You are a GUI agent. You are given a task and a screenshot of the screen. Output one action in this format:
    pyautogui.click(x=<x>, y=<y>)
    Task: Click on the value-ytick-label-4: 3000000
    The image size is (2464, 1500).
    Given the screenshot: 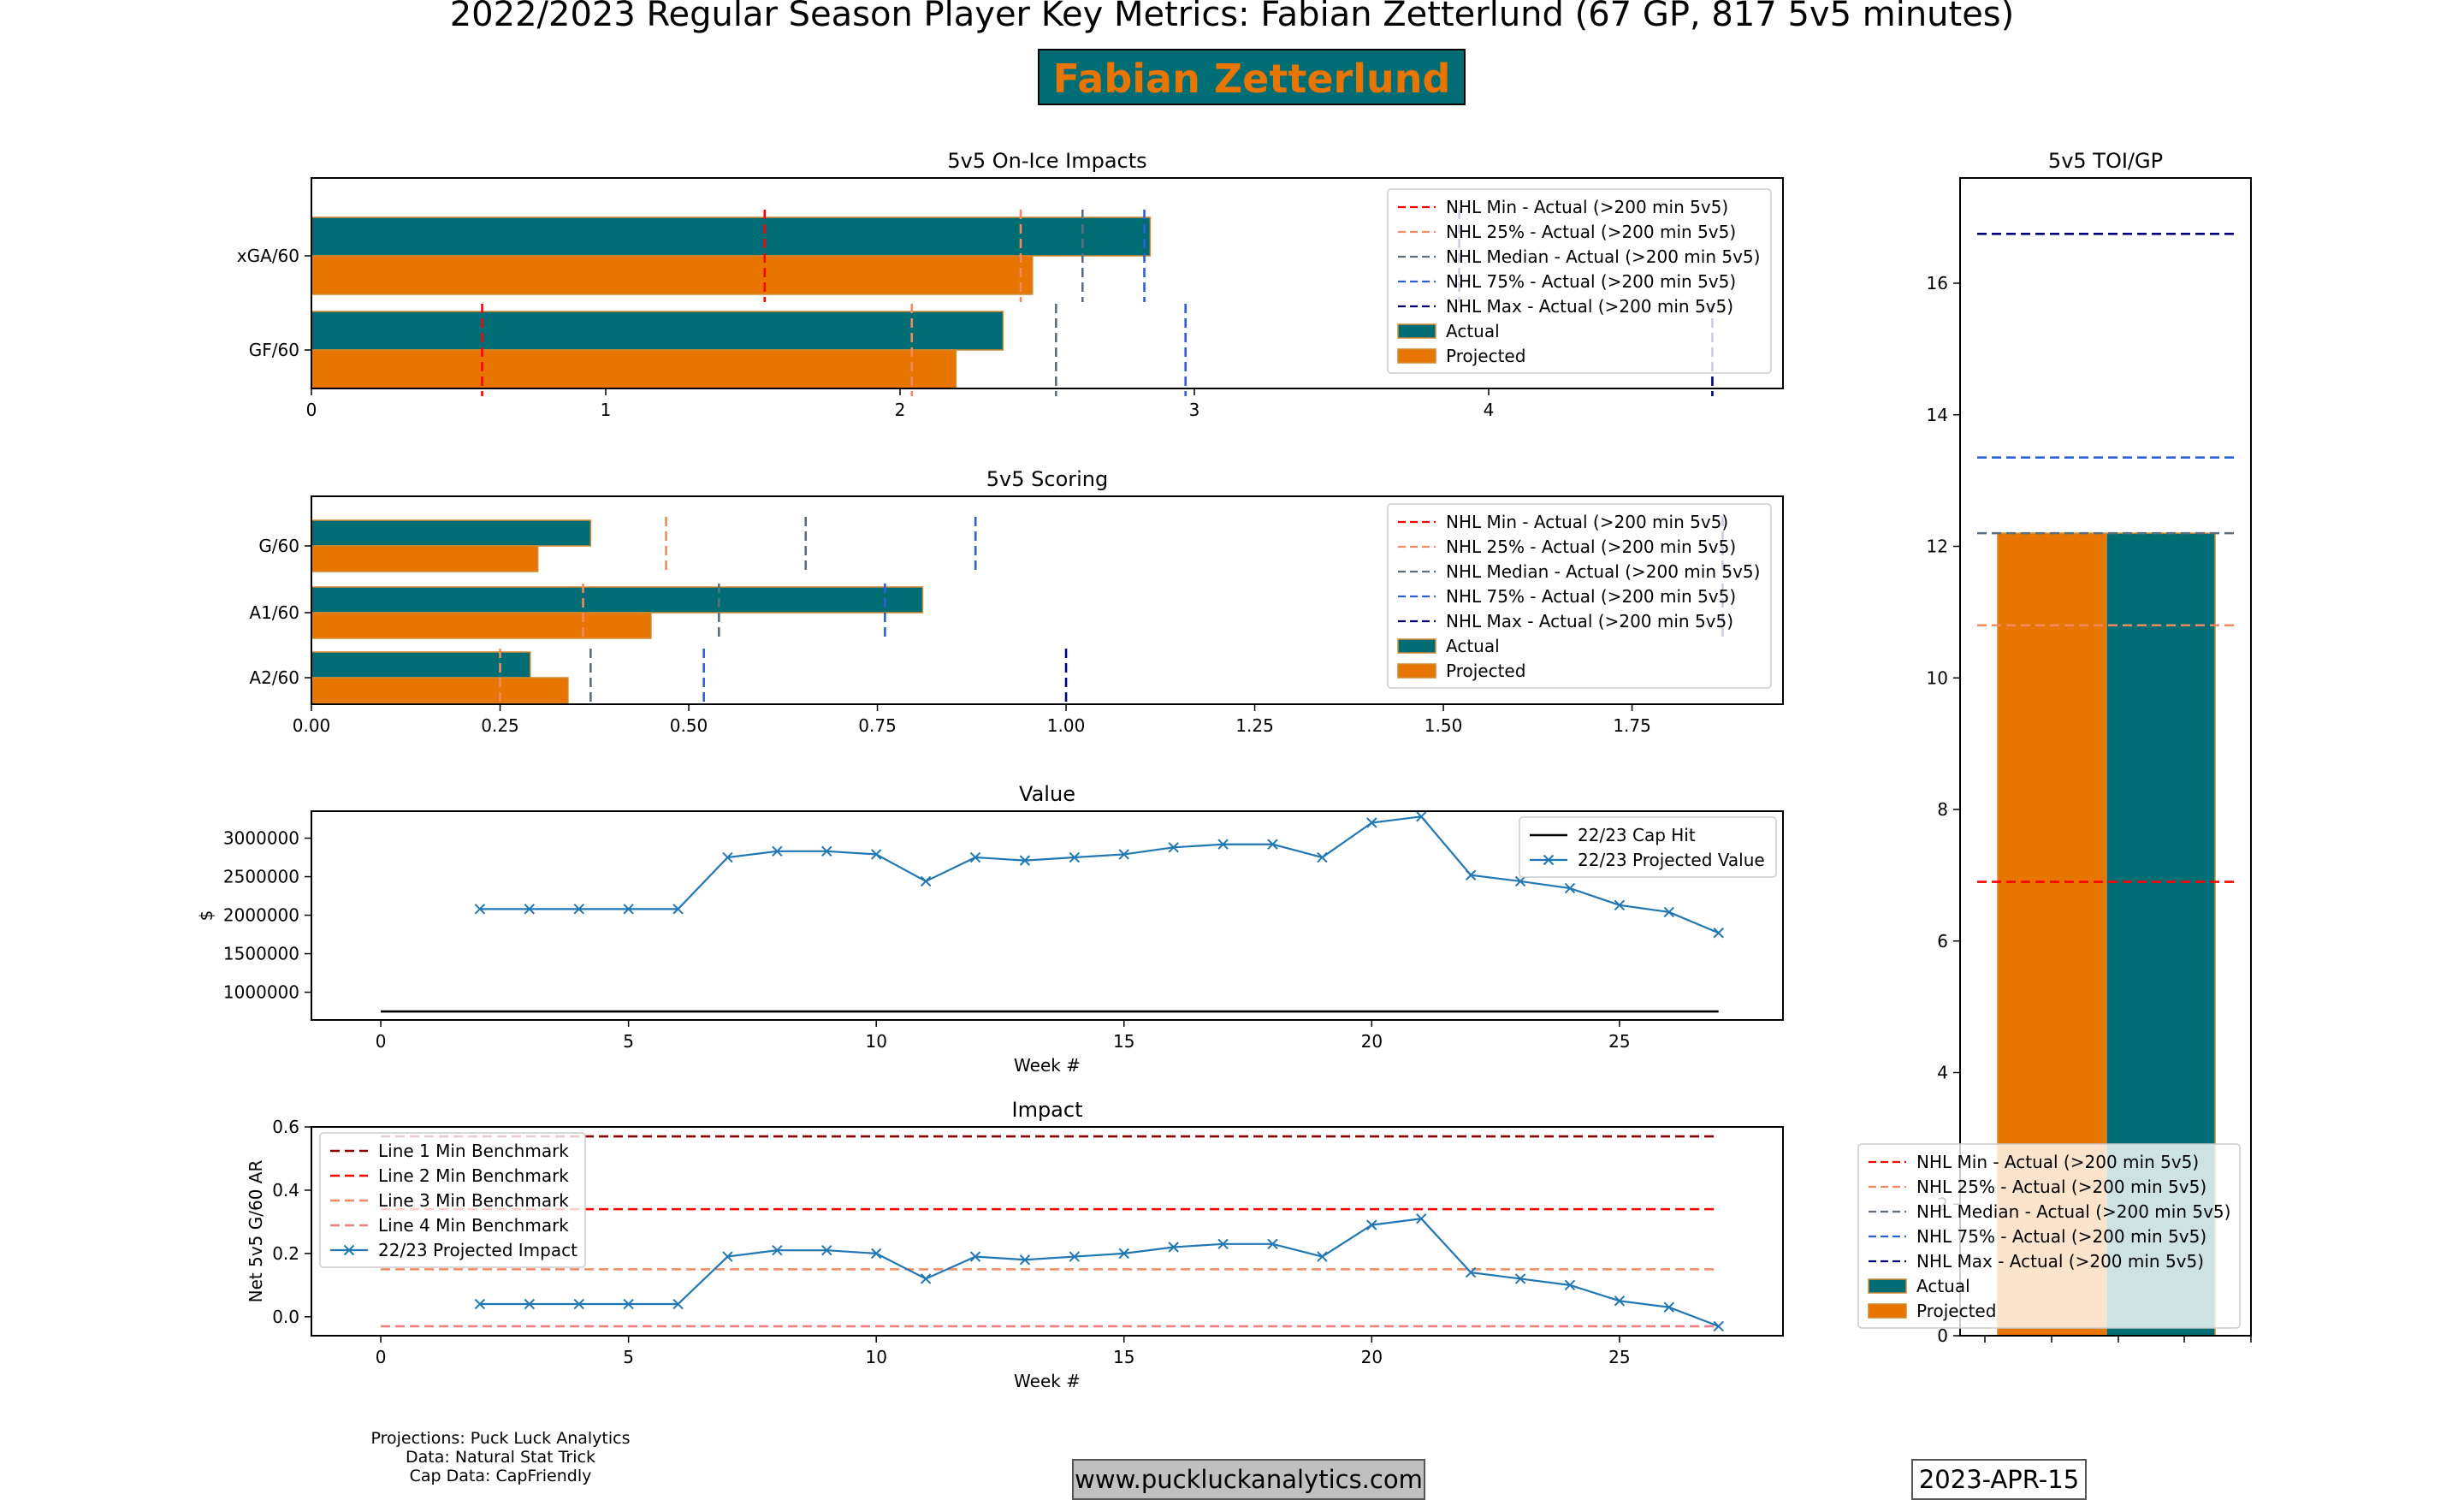 What is the action you would take?
    pyautogui.click(x=261, y=838)
    